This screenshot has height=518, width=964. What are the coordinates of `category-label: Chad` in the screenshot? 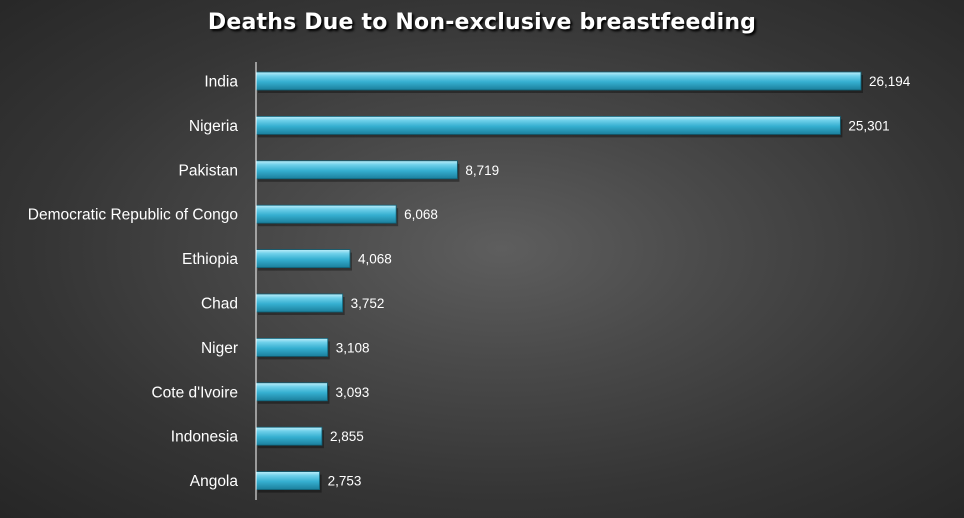 It's located at (219, 304).